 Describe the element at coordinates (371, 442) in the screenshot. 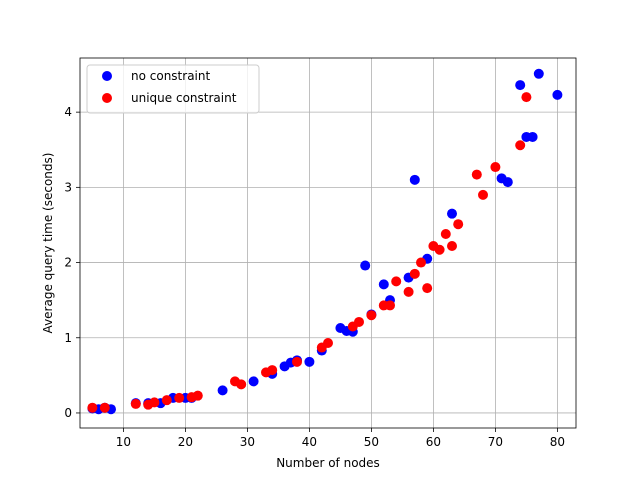

I see `x-tick-label: 50` at that location.